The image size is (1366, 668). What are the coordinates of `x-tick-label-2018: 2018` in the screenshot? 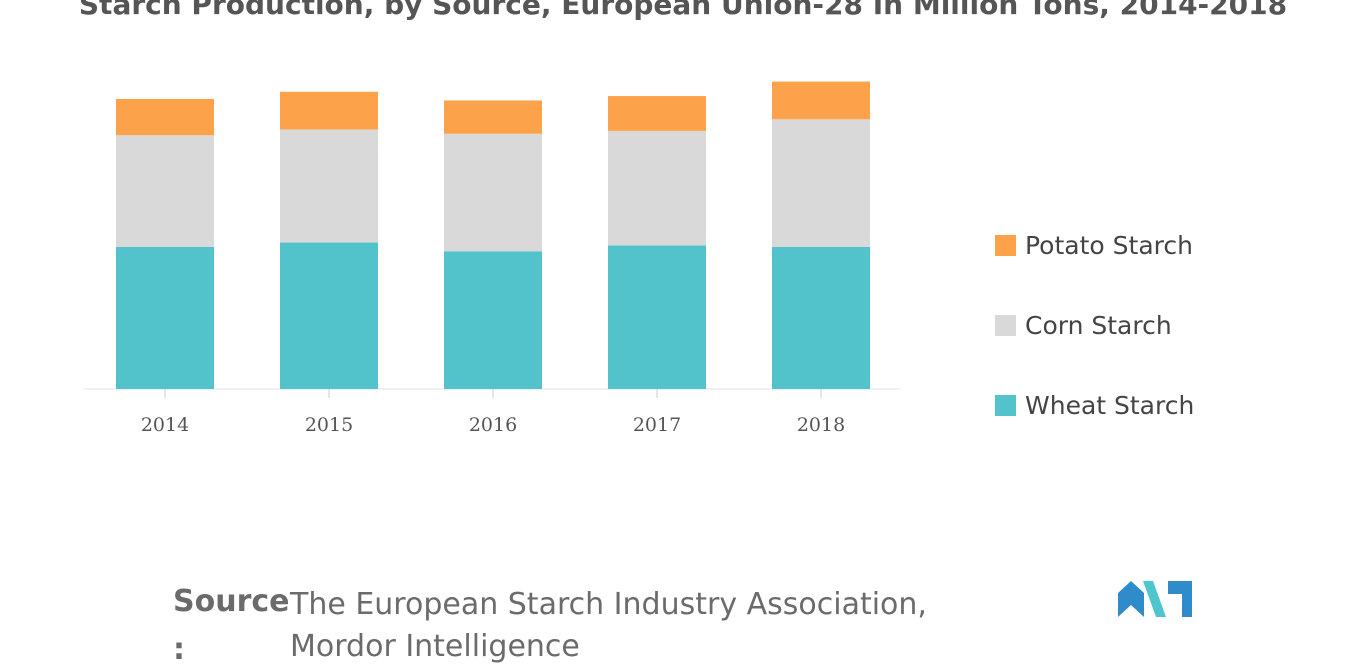 It's located at (821, 425).